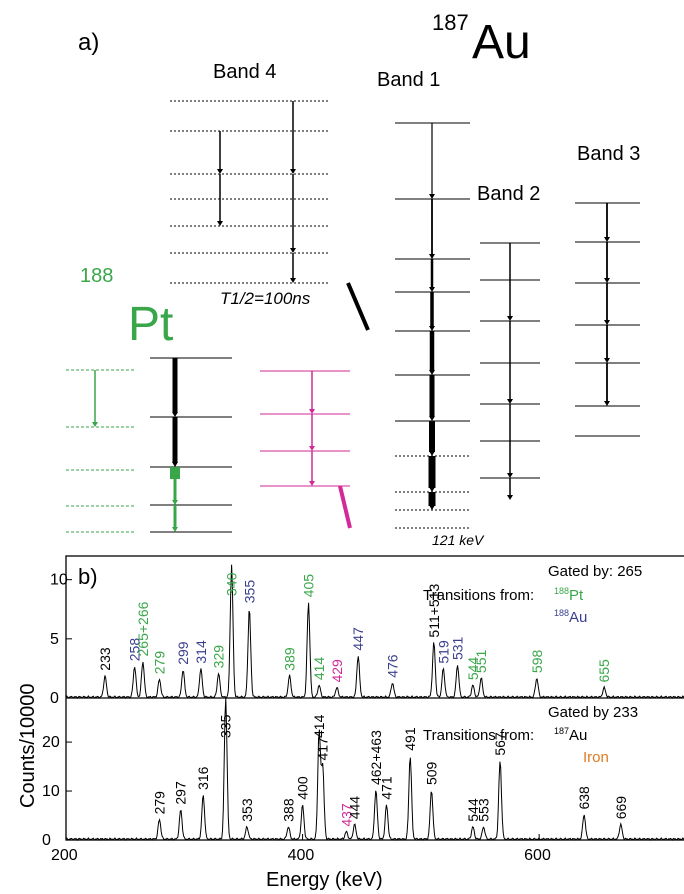 This screenshot has height=894, width=684. Describe the element at coordinates (150, 324) in the screenshot. I see `pt-symbol: Pt` at that location.